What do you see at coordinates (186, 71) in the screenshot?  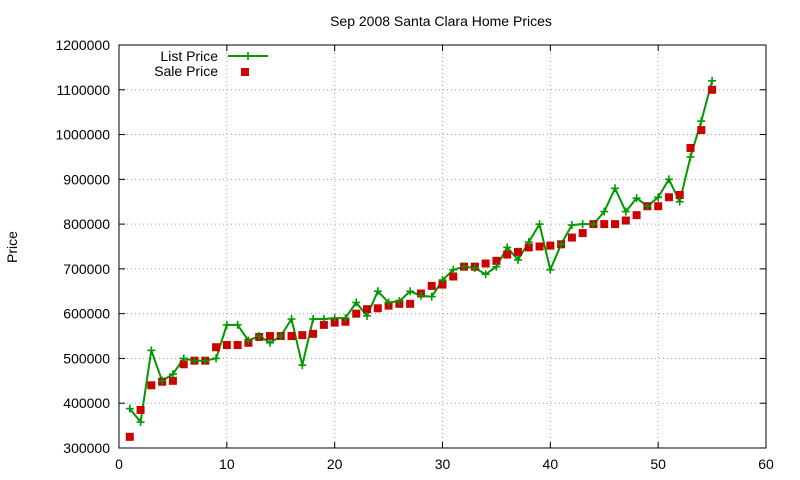 I see `legend-label-sale-price: Sale Price` at bounding box center [186, 71].